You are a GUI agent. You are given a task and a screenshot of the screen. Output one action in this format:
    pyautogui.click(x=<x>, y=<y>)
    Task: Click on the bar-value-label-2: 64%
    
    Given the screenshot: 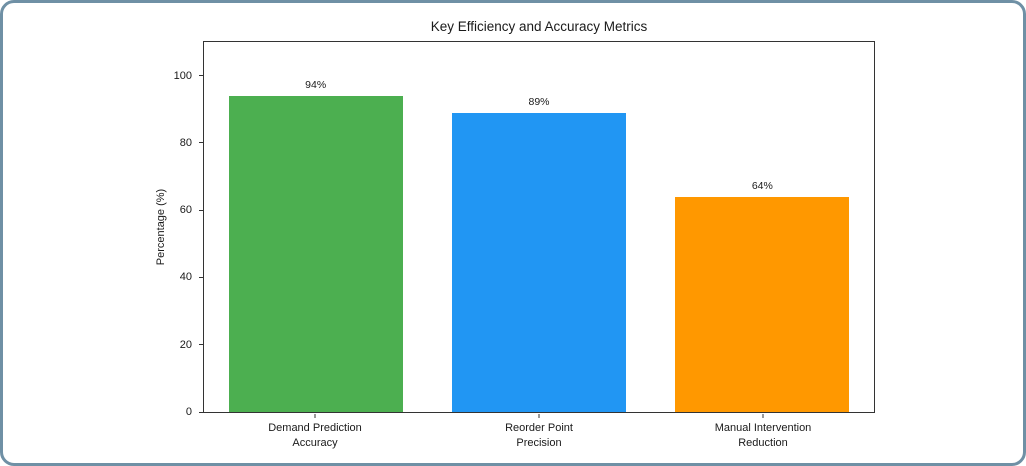 What is the action you would take?
    pyautogui.click(x=762, y=185)
    